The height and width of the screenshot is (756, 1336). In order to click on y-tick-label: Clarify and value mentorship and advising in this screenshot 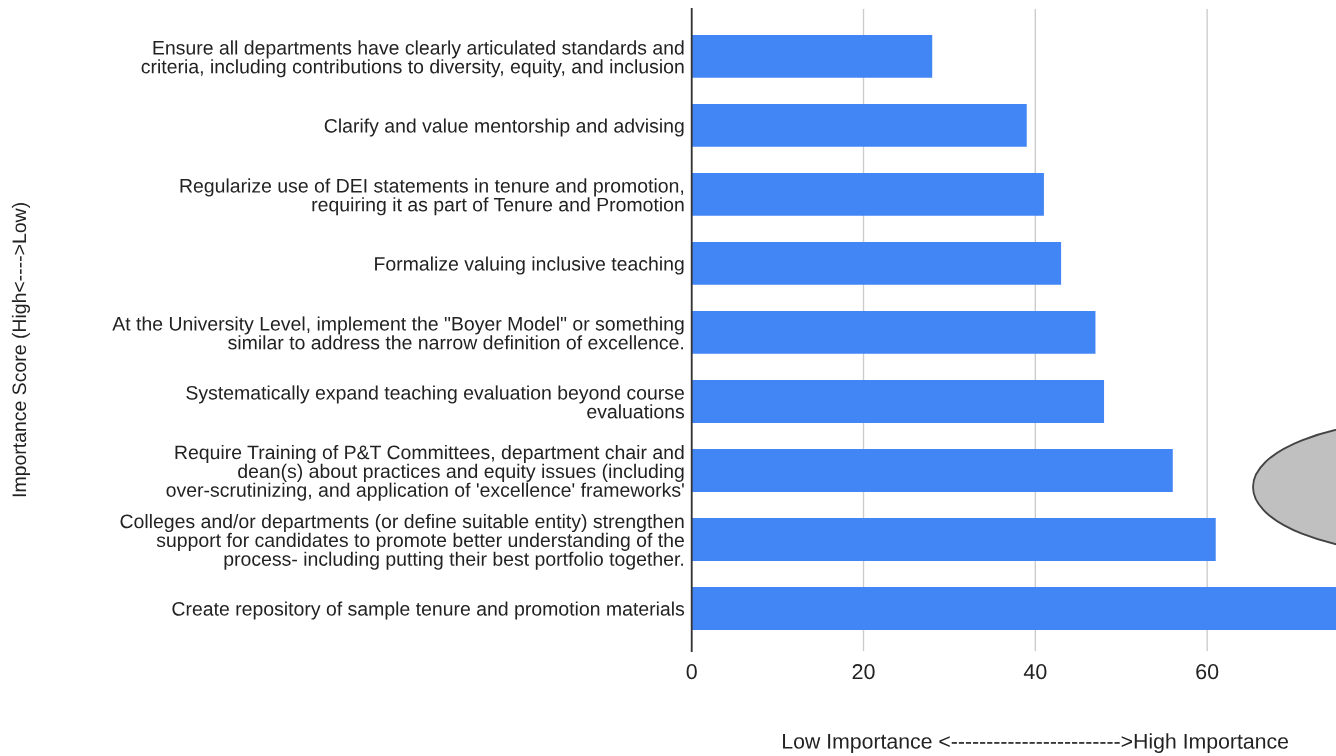, I will do `click(504, 127)`.